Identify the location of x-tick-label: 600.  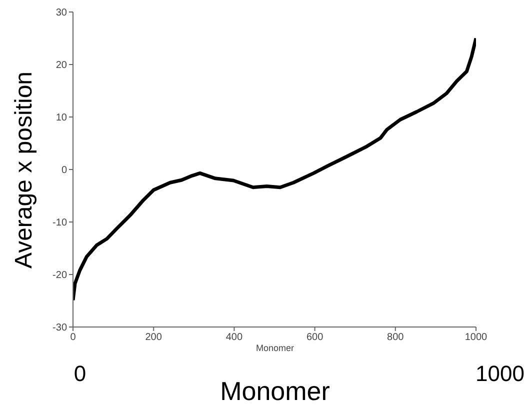
(315, 338).